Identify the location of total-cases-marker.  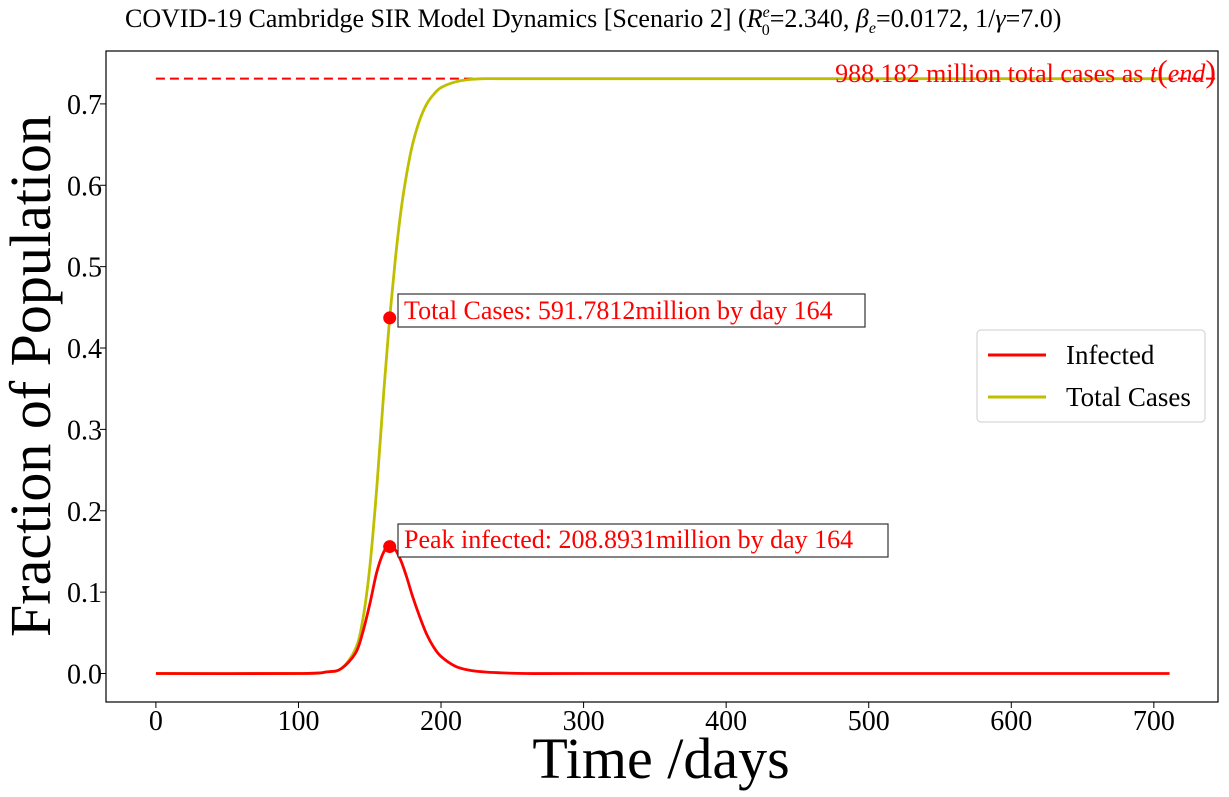
(390, 318).